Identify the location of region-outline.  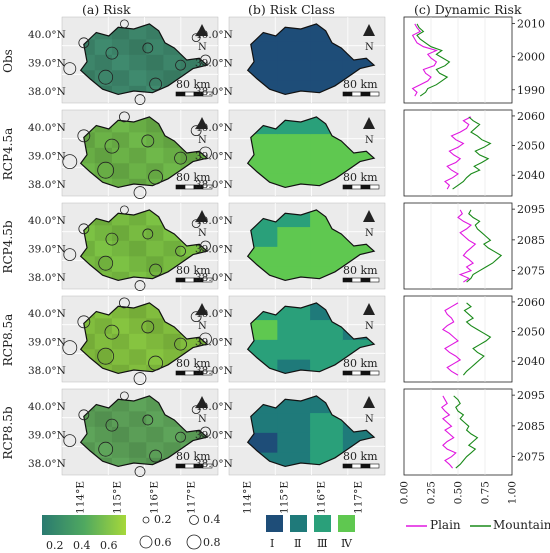
(311, 431).